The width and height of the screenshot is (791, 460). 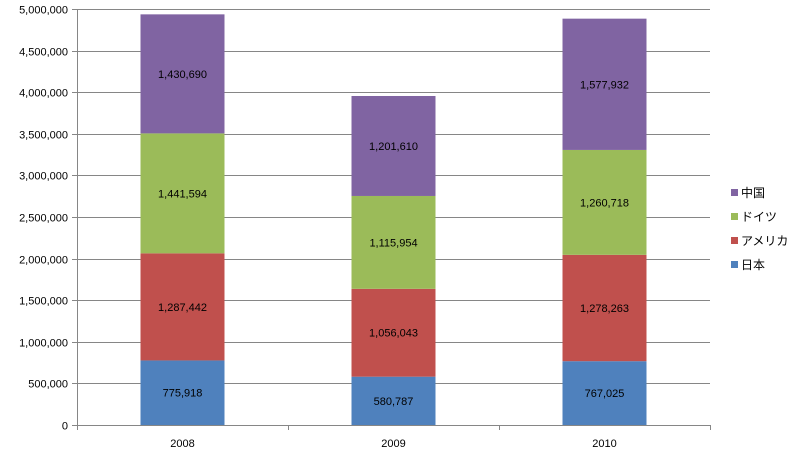 I want to click on x-tick-label: 2008, so click(x=182, y=444).